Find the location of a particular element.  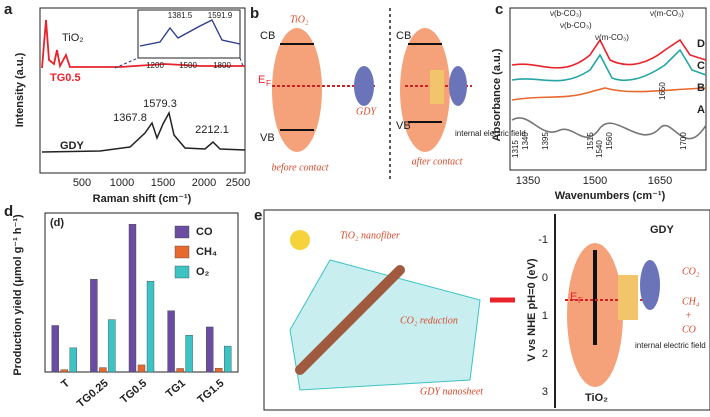

label: 2500 is located at coordinates (238, 183).